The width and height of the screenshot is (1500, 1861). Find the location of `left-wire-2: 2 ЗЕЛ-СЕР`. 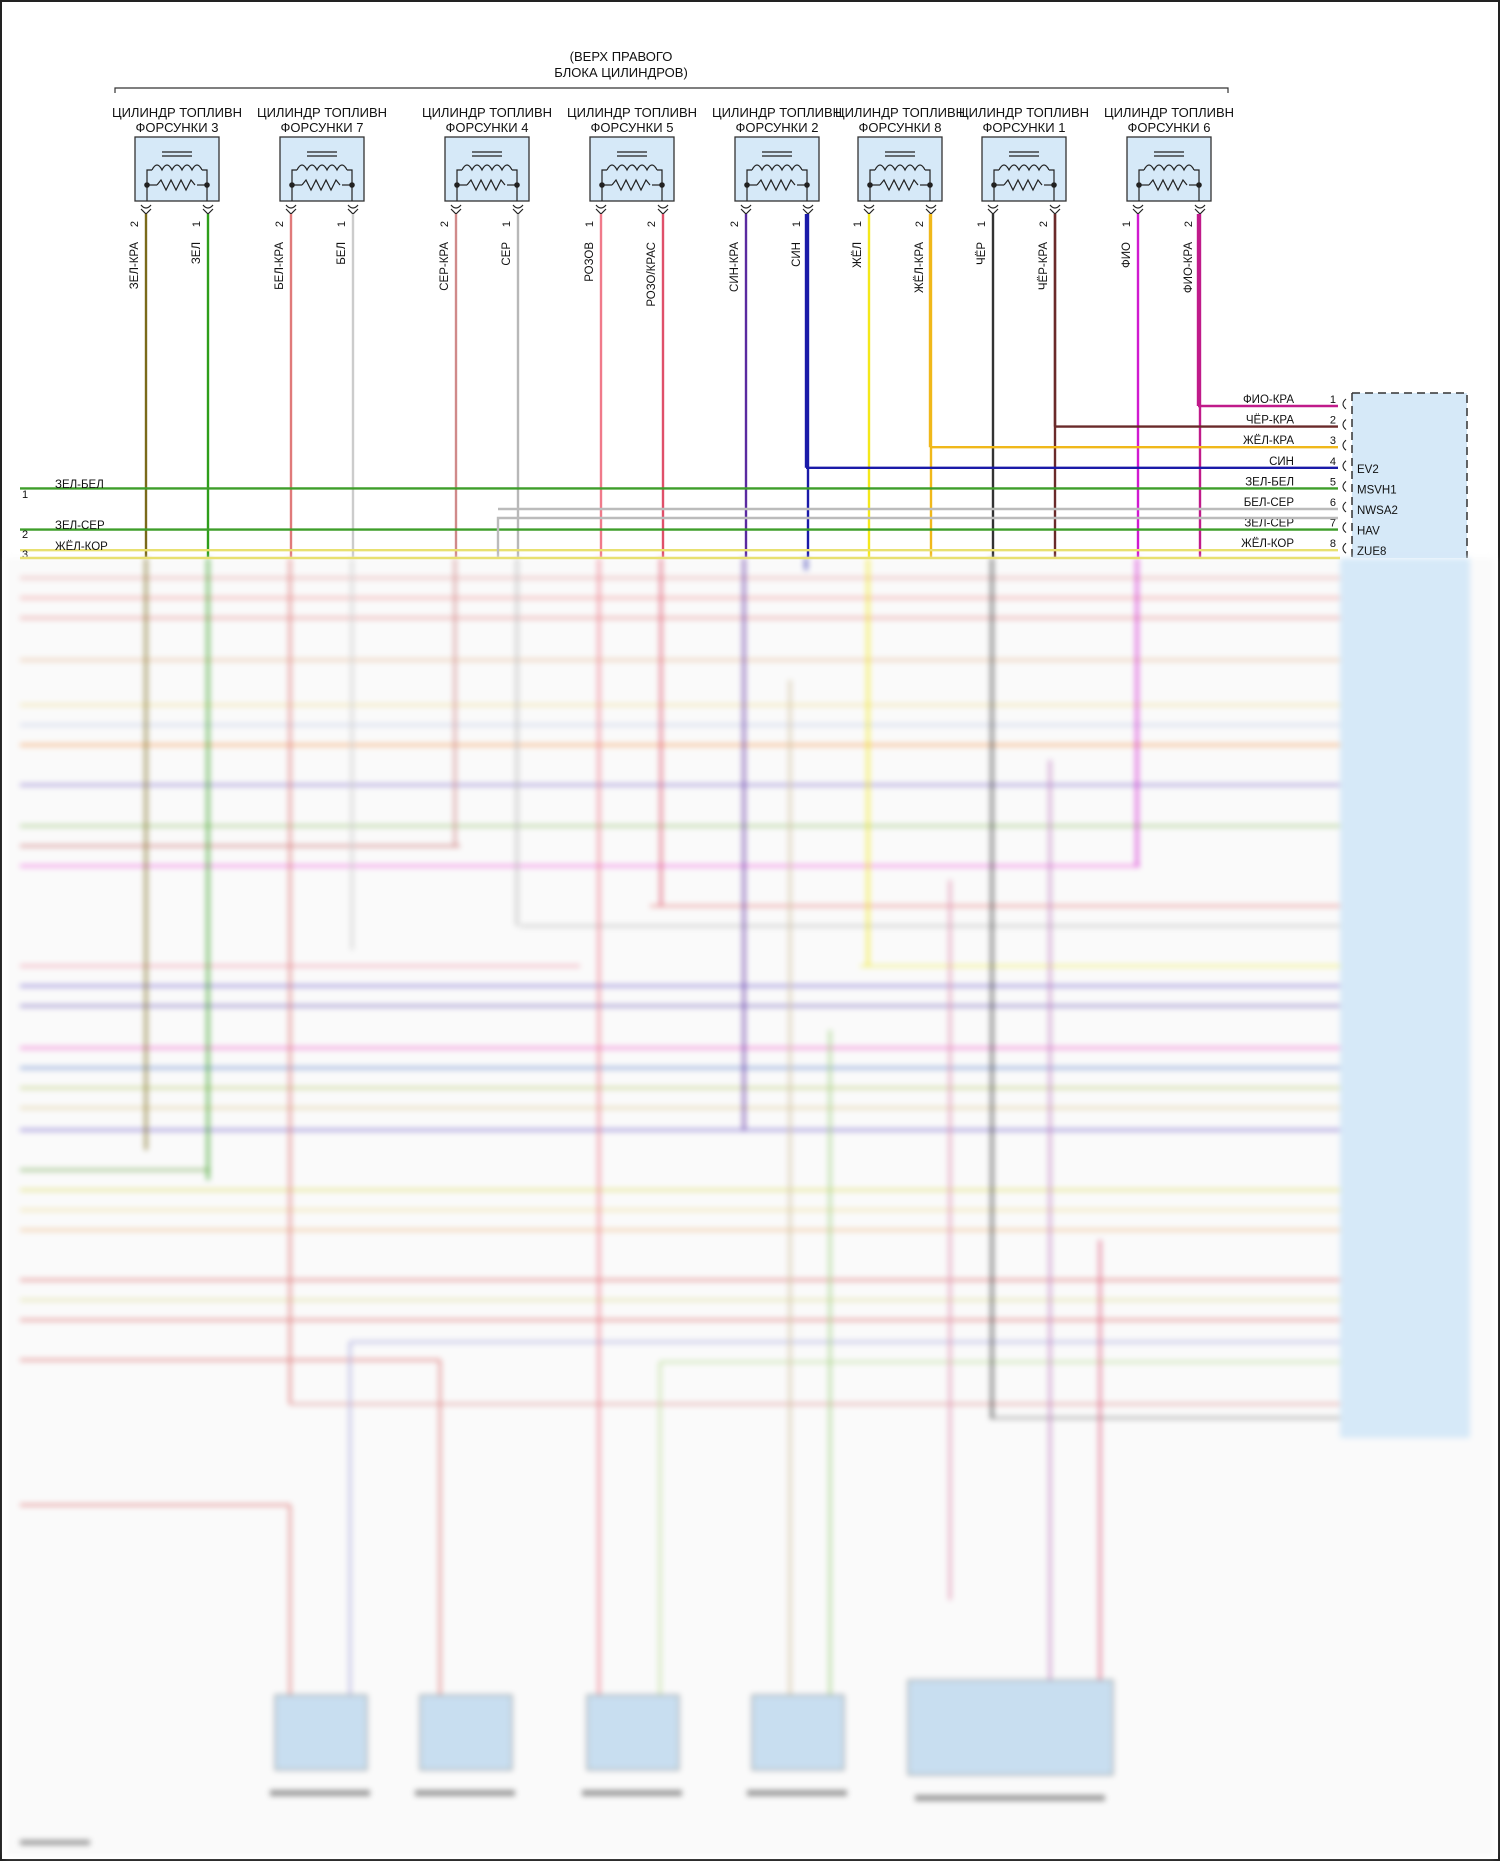

left-wire-2: 2 ЗЕЛ-СЕР is located at coordinates (63, 530).